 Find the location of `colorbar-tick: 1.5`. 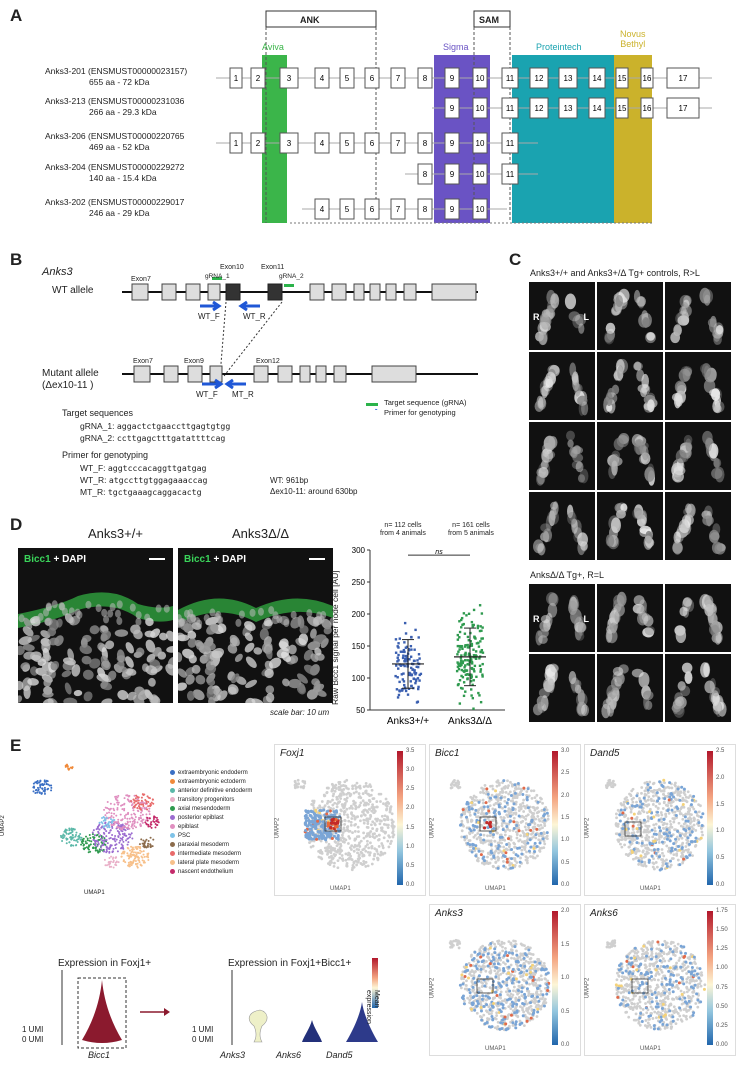

colorbar-tick: 1.5 is located at coordinates (565, 818).